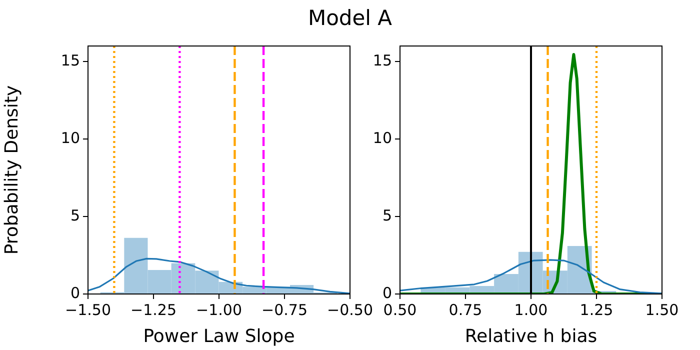  I want to click on x-axis-title: Relative h bias, so click(531, 336).